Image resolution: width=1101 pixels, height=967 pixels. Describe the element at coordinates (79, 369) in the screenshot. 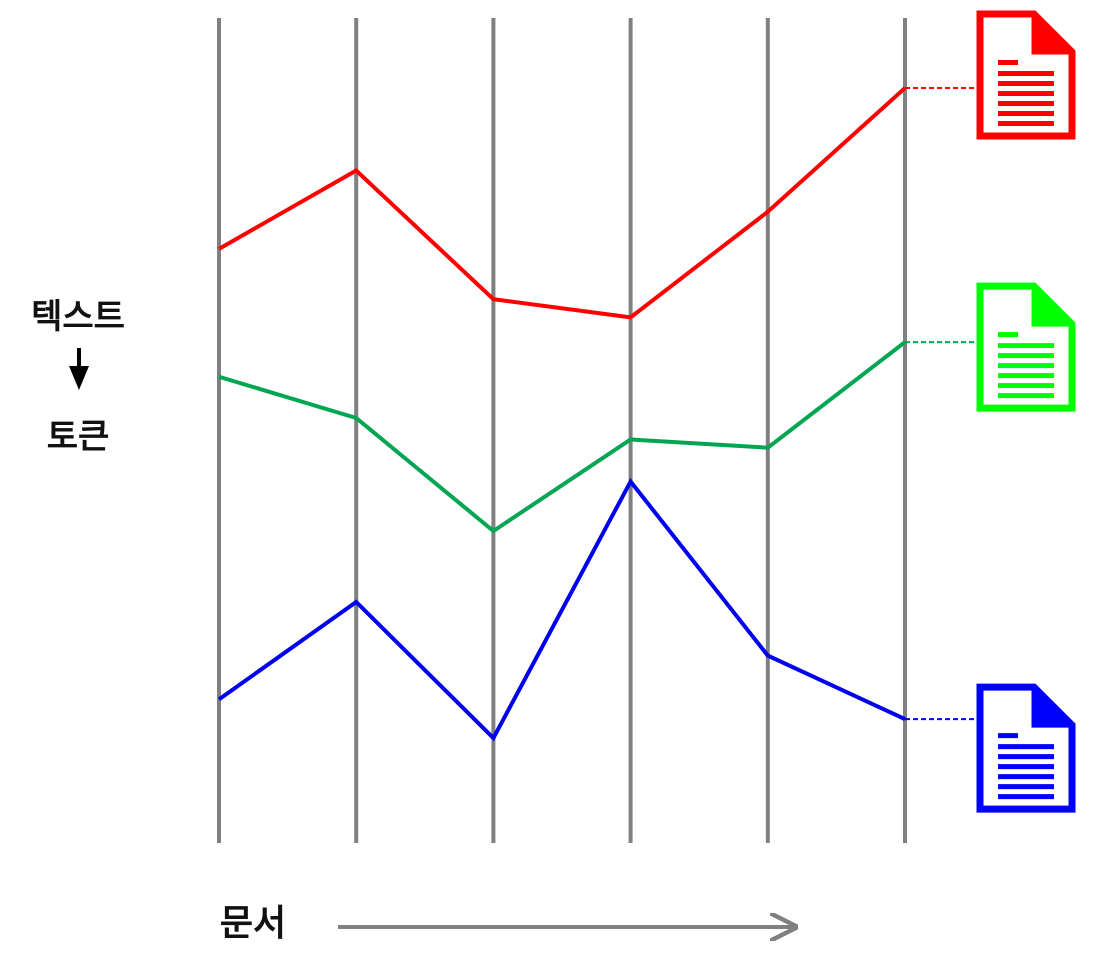

I see `down-arrow-icon` at that location.